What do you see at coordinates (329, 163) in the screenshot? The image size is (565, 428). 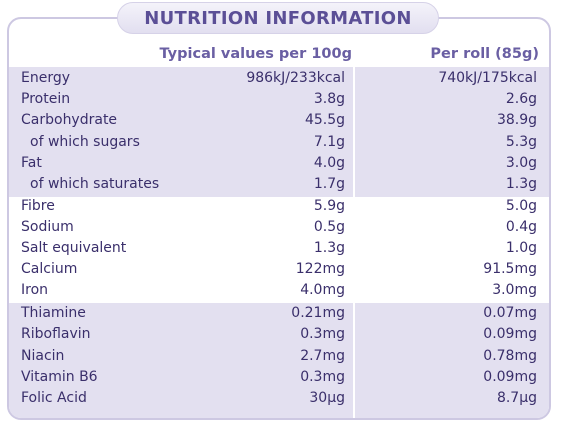 I see `row-value-per-100g: 4.0g` at bounding box center [329, 163].